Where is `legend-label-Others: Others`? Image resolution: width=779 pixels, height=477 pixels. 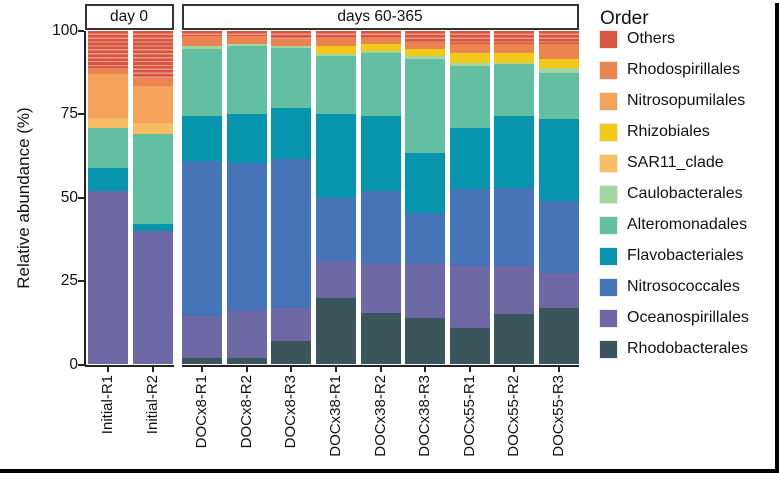
legend-label-Others: Others is located at coordinates (651, 38).